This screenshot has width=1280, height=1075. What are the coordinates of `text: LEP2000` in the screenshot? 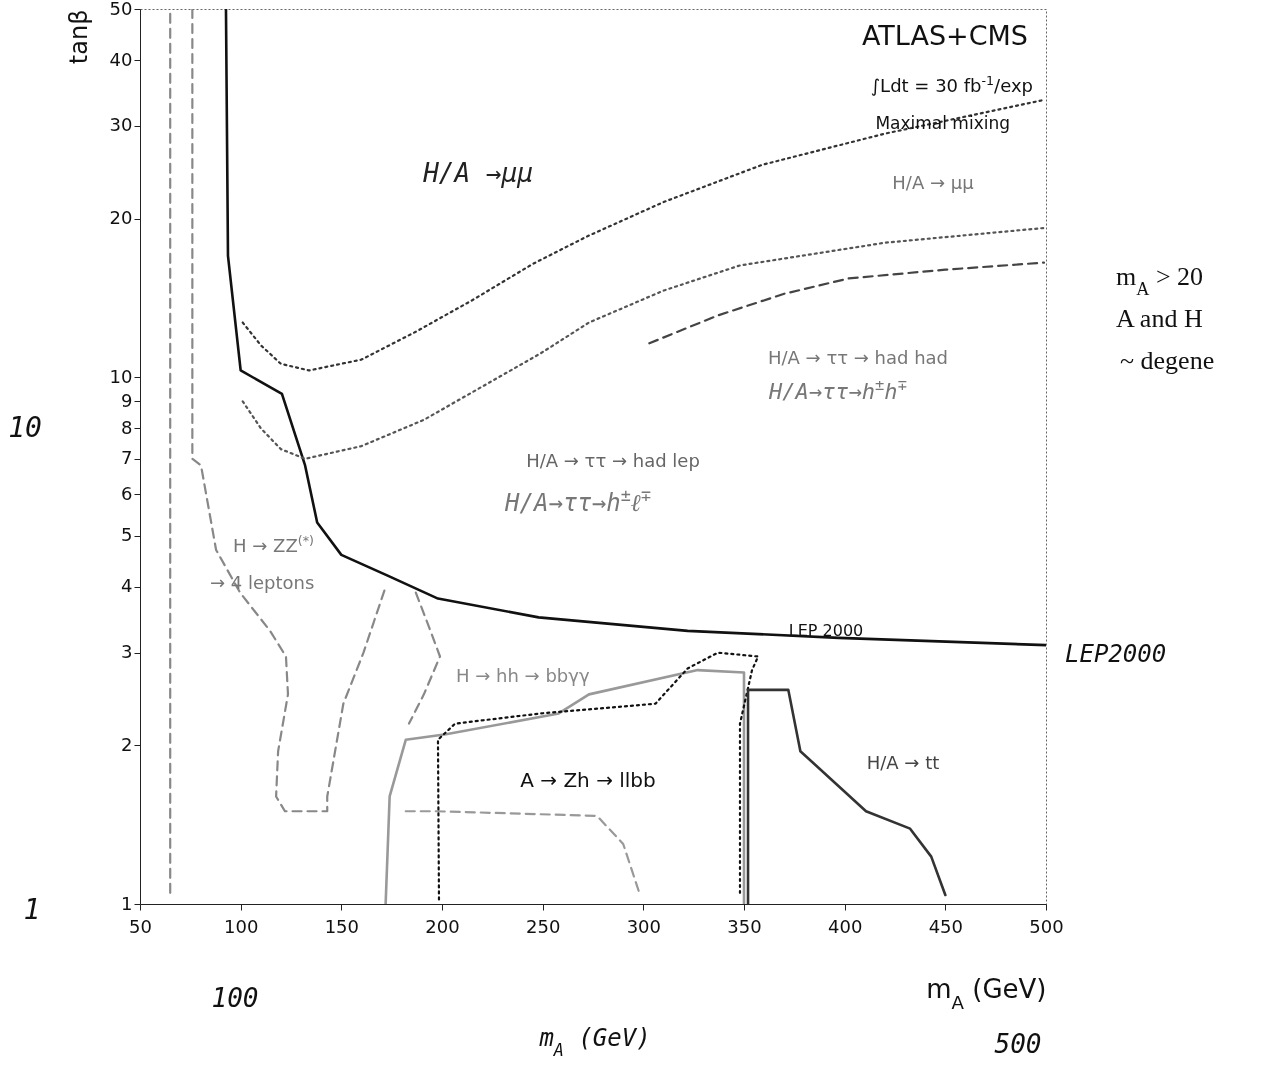 It's located at (1116, 654).